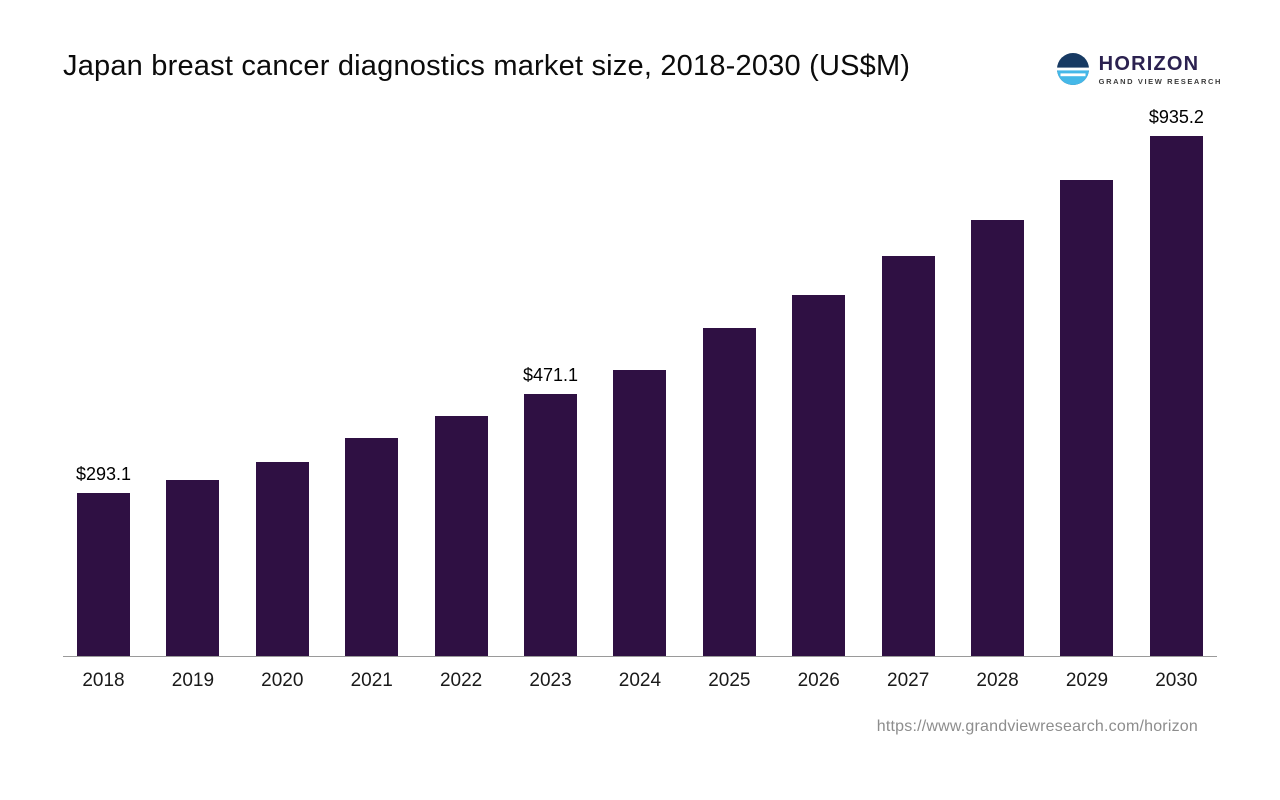  I want to click on bar-column-2020, so click(282, 545).